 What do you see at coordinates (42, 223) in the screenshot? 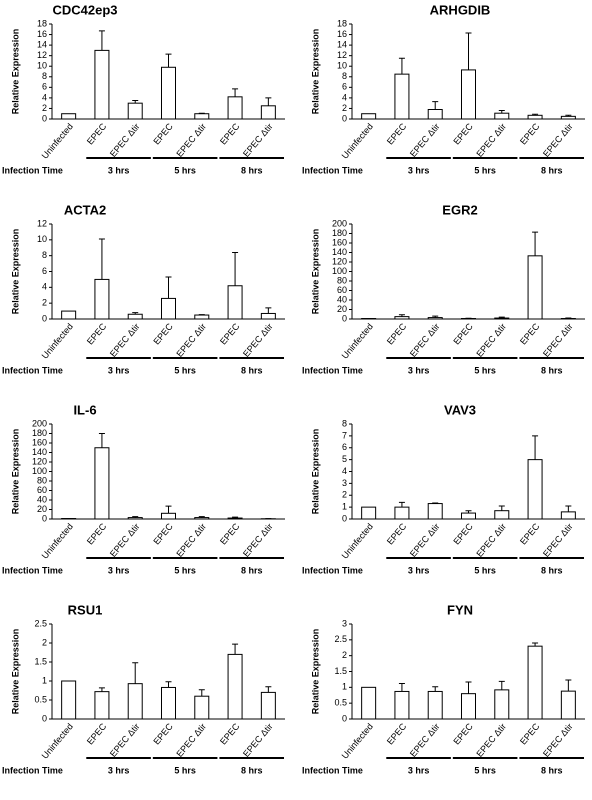
I see `y-tick-label: 12` at bounding box center [42, 223].